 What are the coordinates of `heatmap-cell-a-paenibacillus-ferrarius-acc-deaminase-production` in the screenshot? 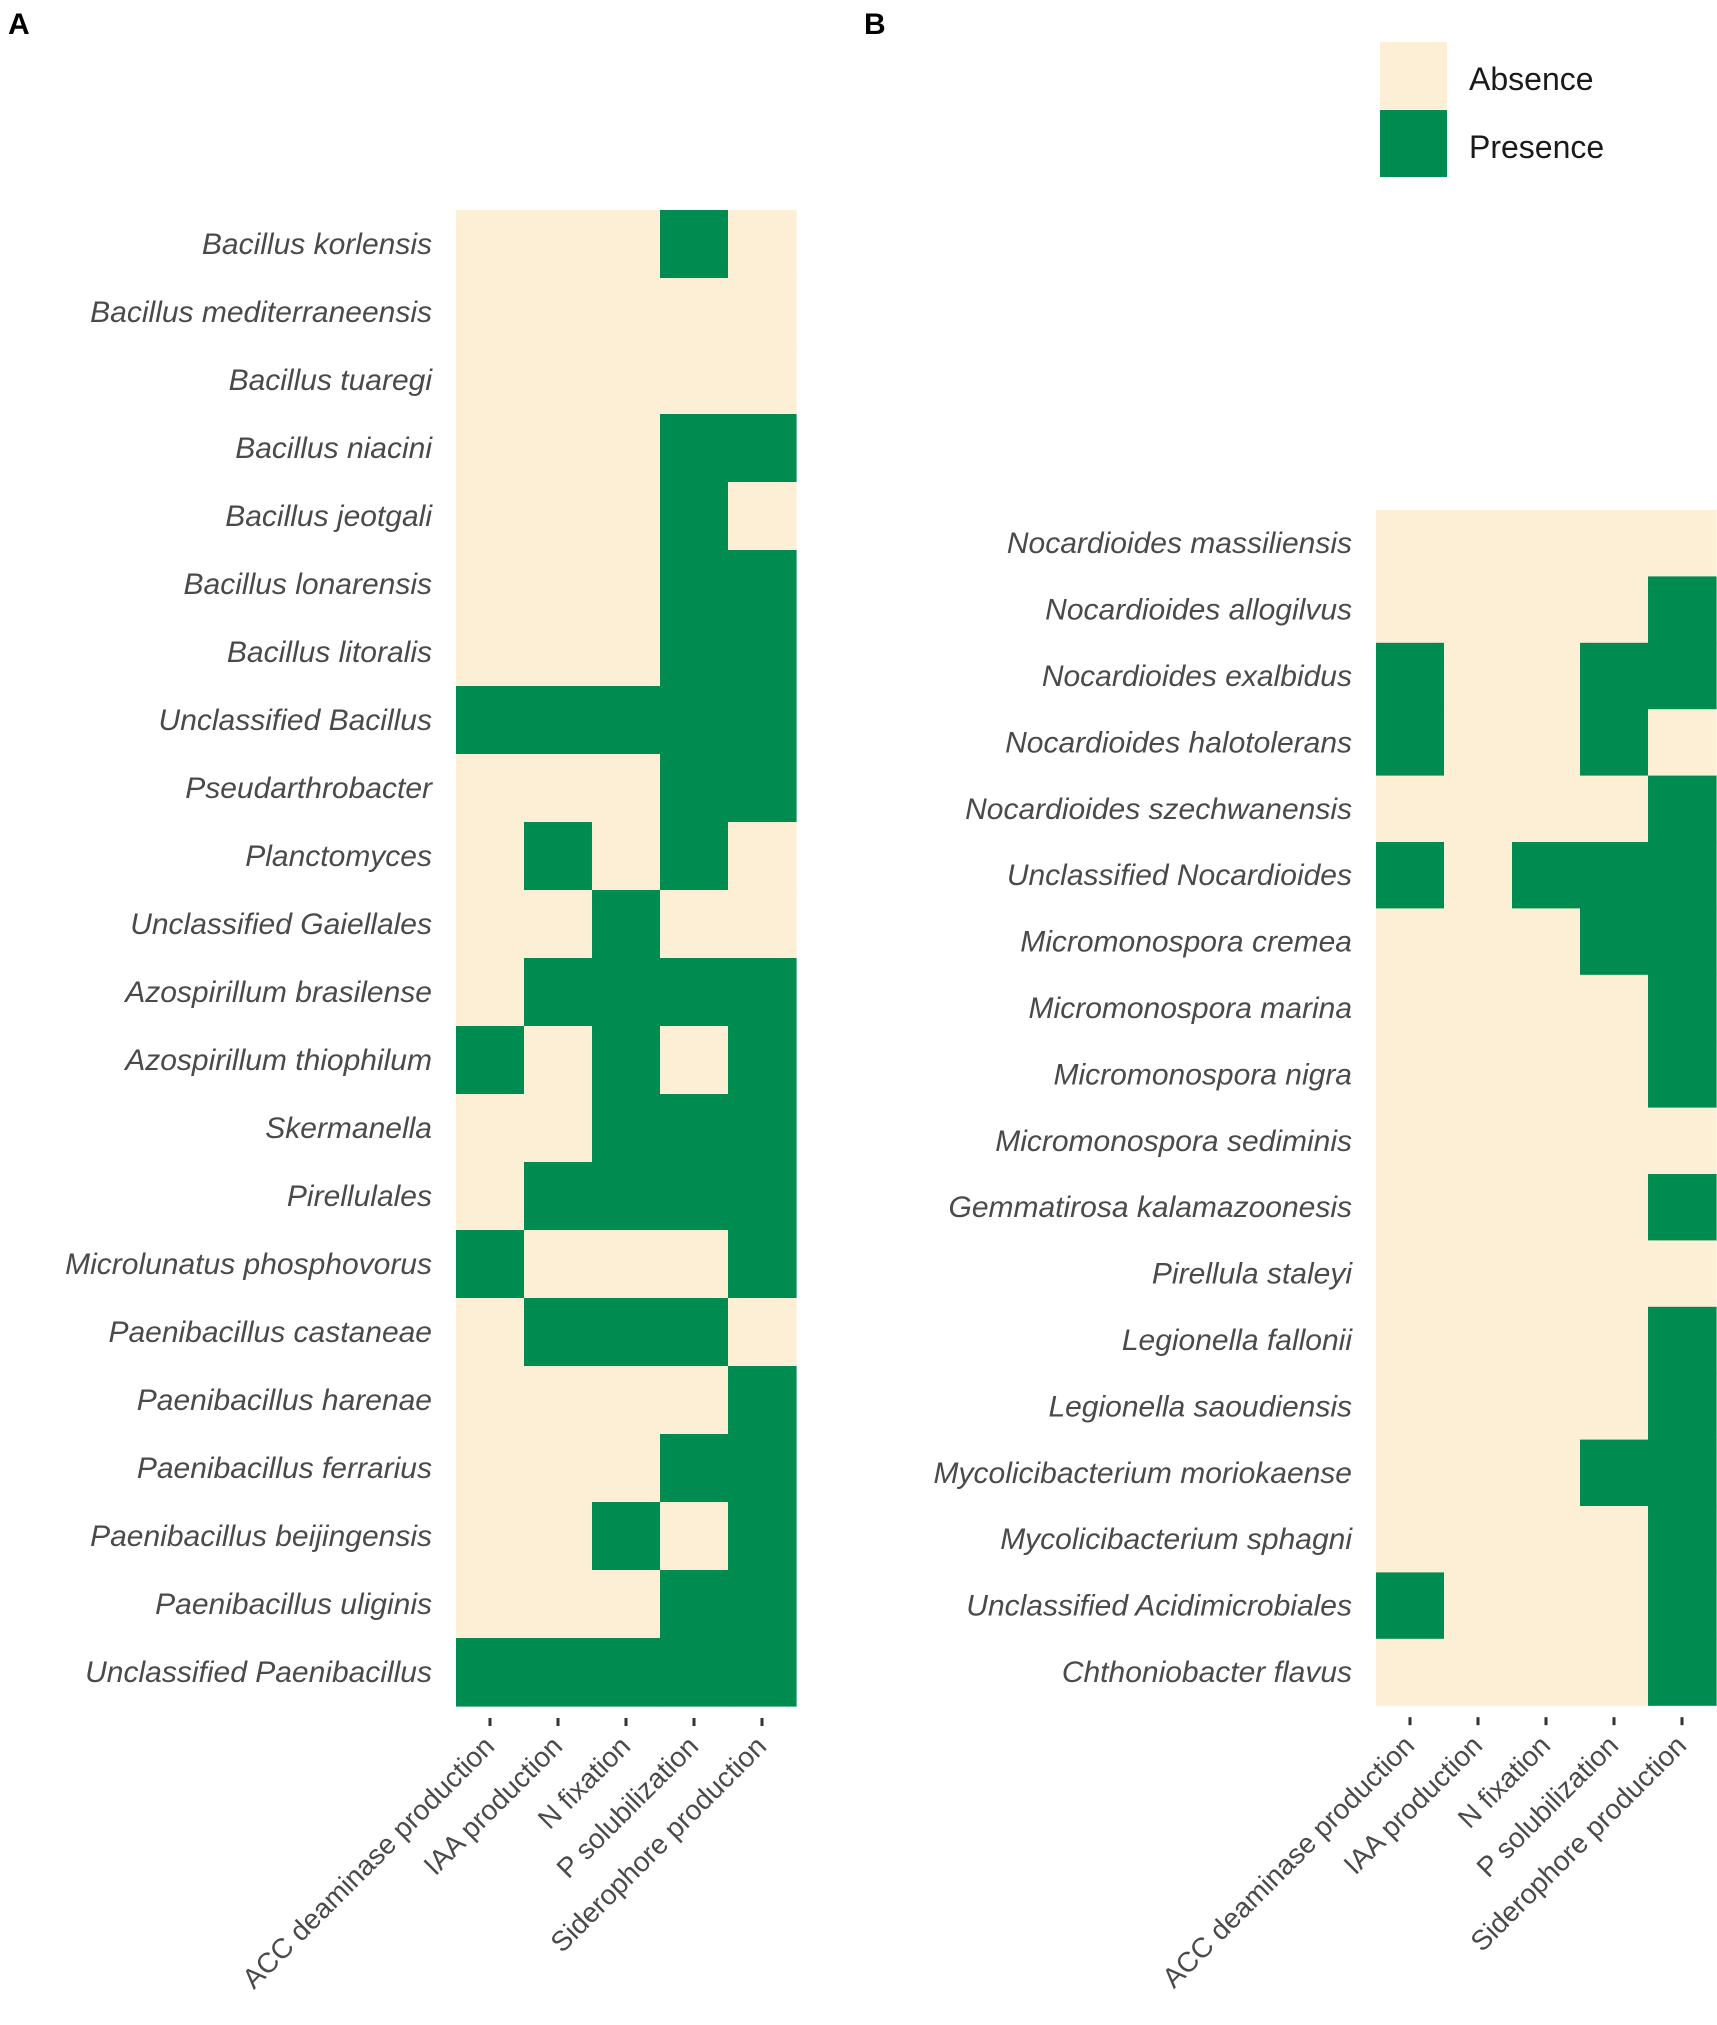 It's located at (490, 1468).